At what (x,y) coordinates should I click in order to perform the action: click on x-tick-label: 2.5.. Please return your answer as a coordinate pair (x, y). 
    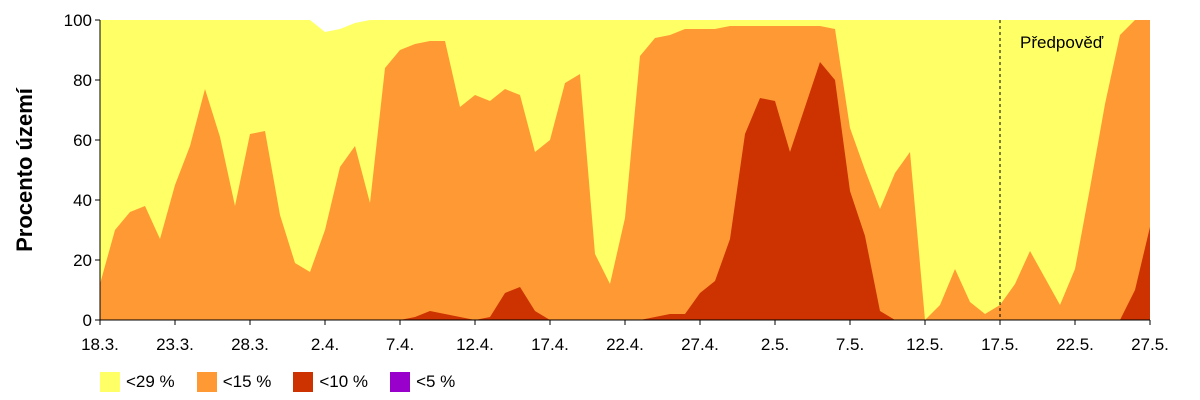
    Looking at the image, I should click on (775, 344).